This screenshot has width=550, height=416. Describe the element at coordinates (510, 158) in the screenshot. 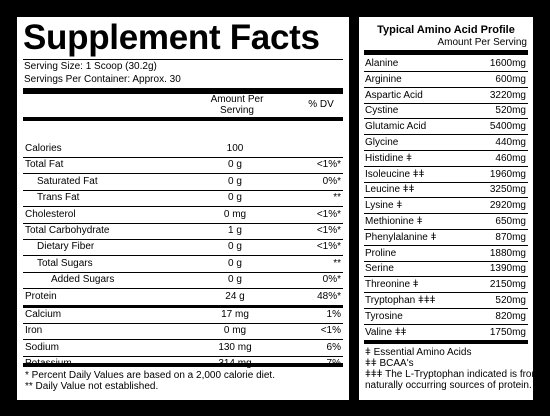

I see `amino-amount: 460mg` at that location.